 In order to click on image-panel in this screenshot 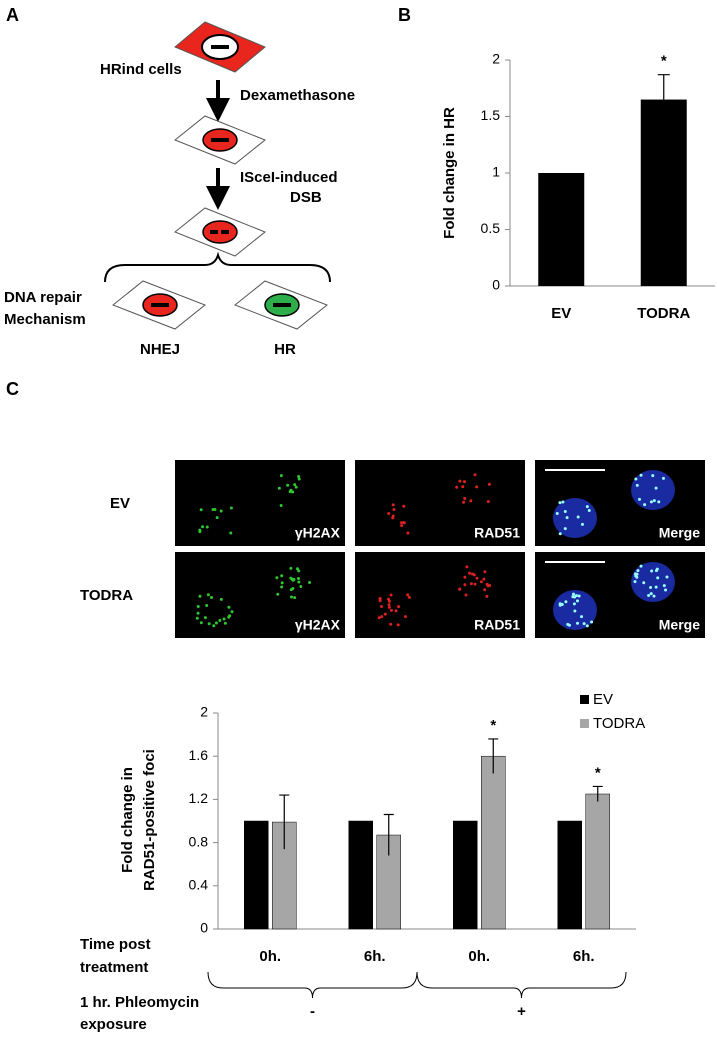, I will do `click(260, 595)`.